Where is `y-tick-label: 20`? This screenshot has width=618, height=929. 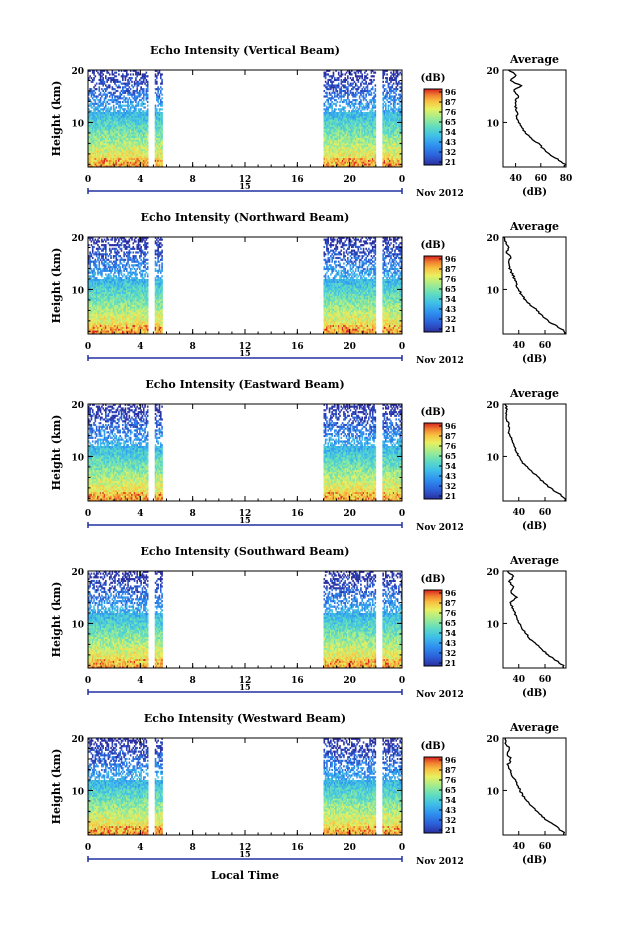 y-tick-label: 20 is located at coordinates (77, 72).